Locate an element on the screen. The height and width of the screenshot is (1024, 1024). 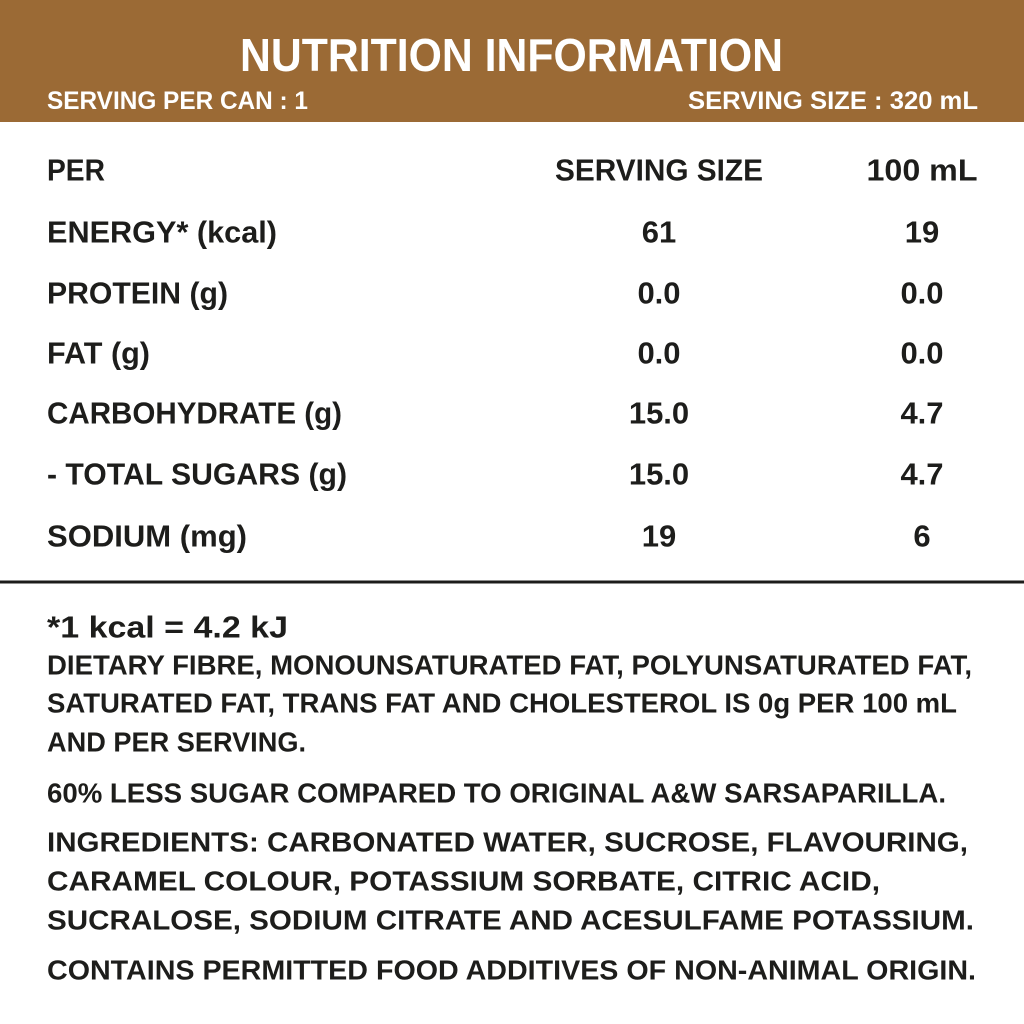
cell-value: 6 is located at coordinates (921, 536).